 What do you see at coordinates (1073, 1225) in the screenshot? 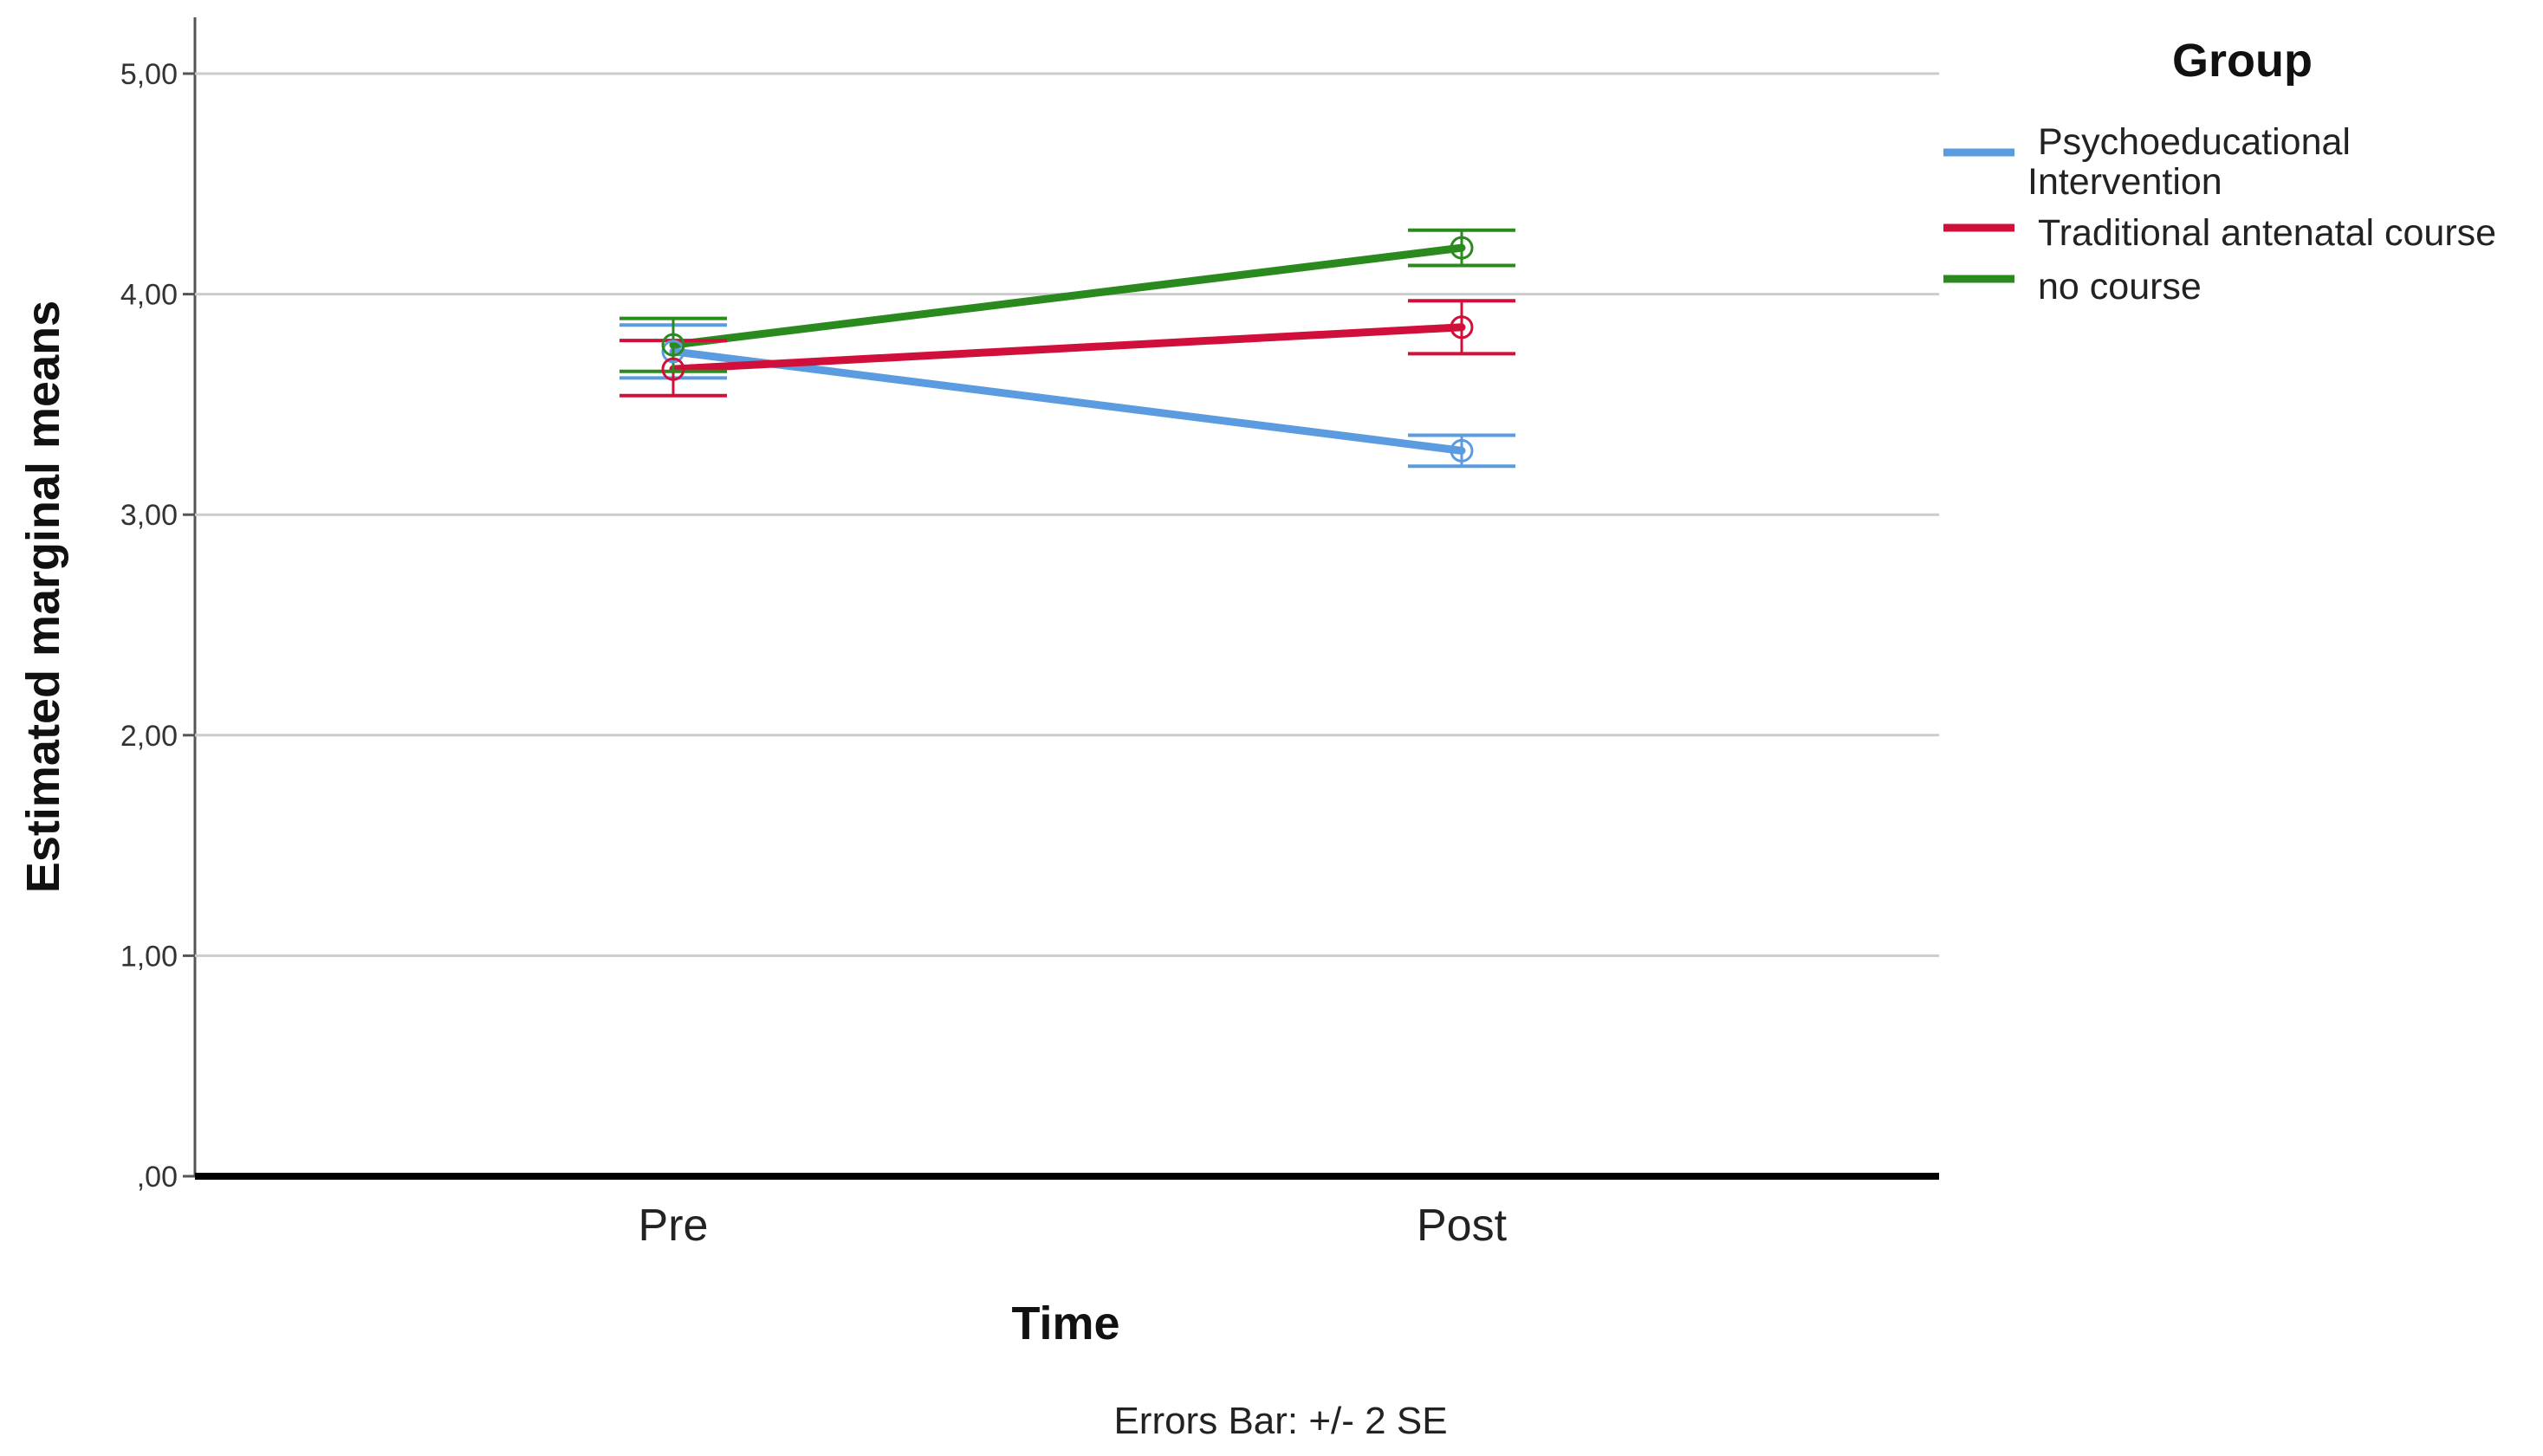
I see `x-tick-labels: Pre Post` at bounding box center [1073, 1225].